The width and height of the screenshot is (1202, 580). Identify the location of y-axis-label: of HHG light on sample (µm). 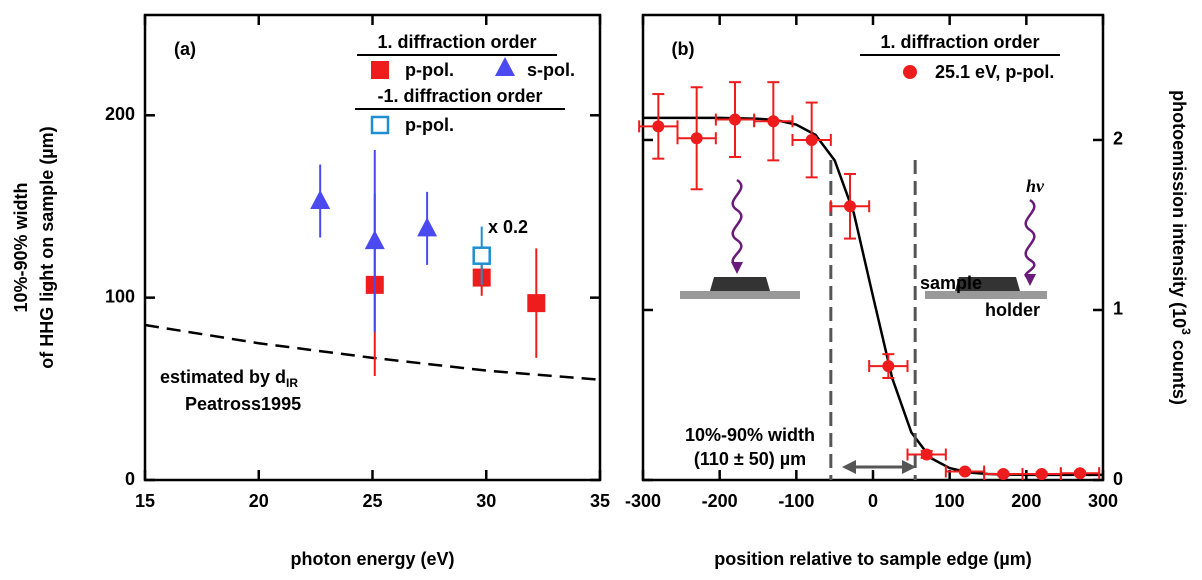
(47, 247).